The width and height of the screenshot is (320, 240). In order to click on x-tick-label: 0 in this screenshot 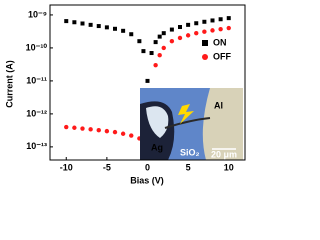, I will do `click(147, 167)`.